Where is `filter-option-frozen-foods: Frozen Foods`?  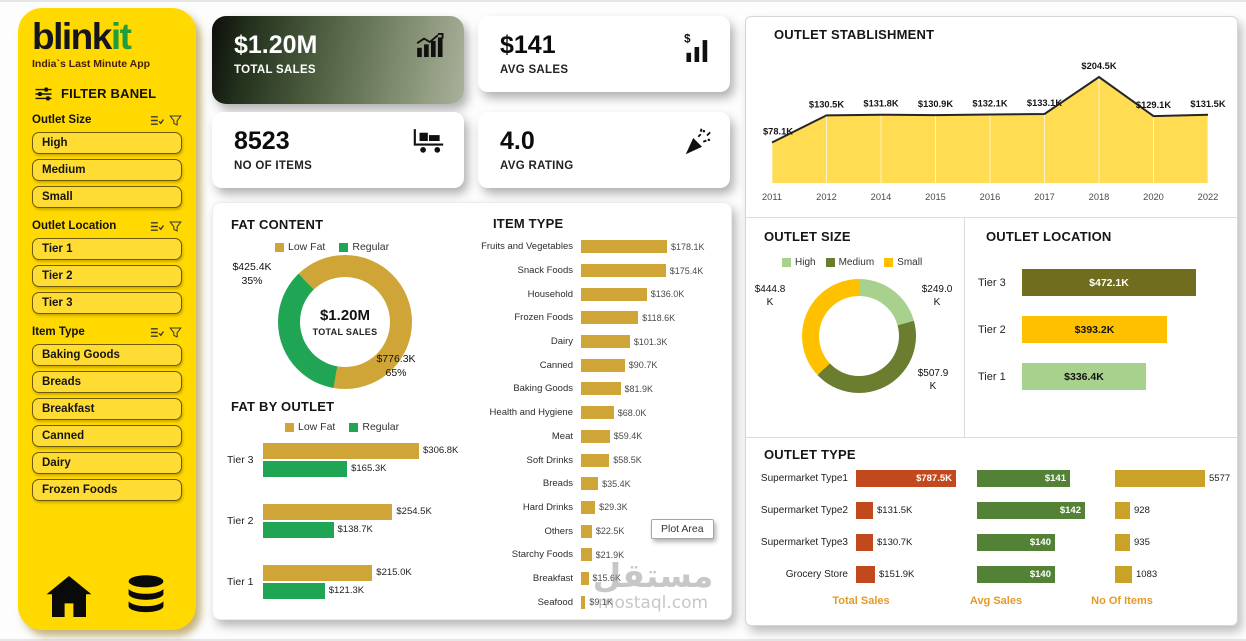 filter-option-frozen-foods: Frozen Foods is located at coordinates (107, 489).